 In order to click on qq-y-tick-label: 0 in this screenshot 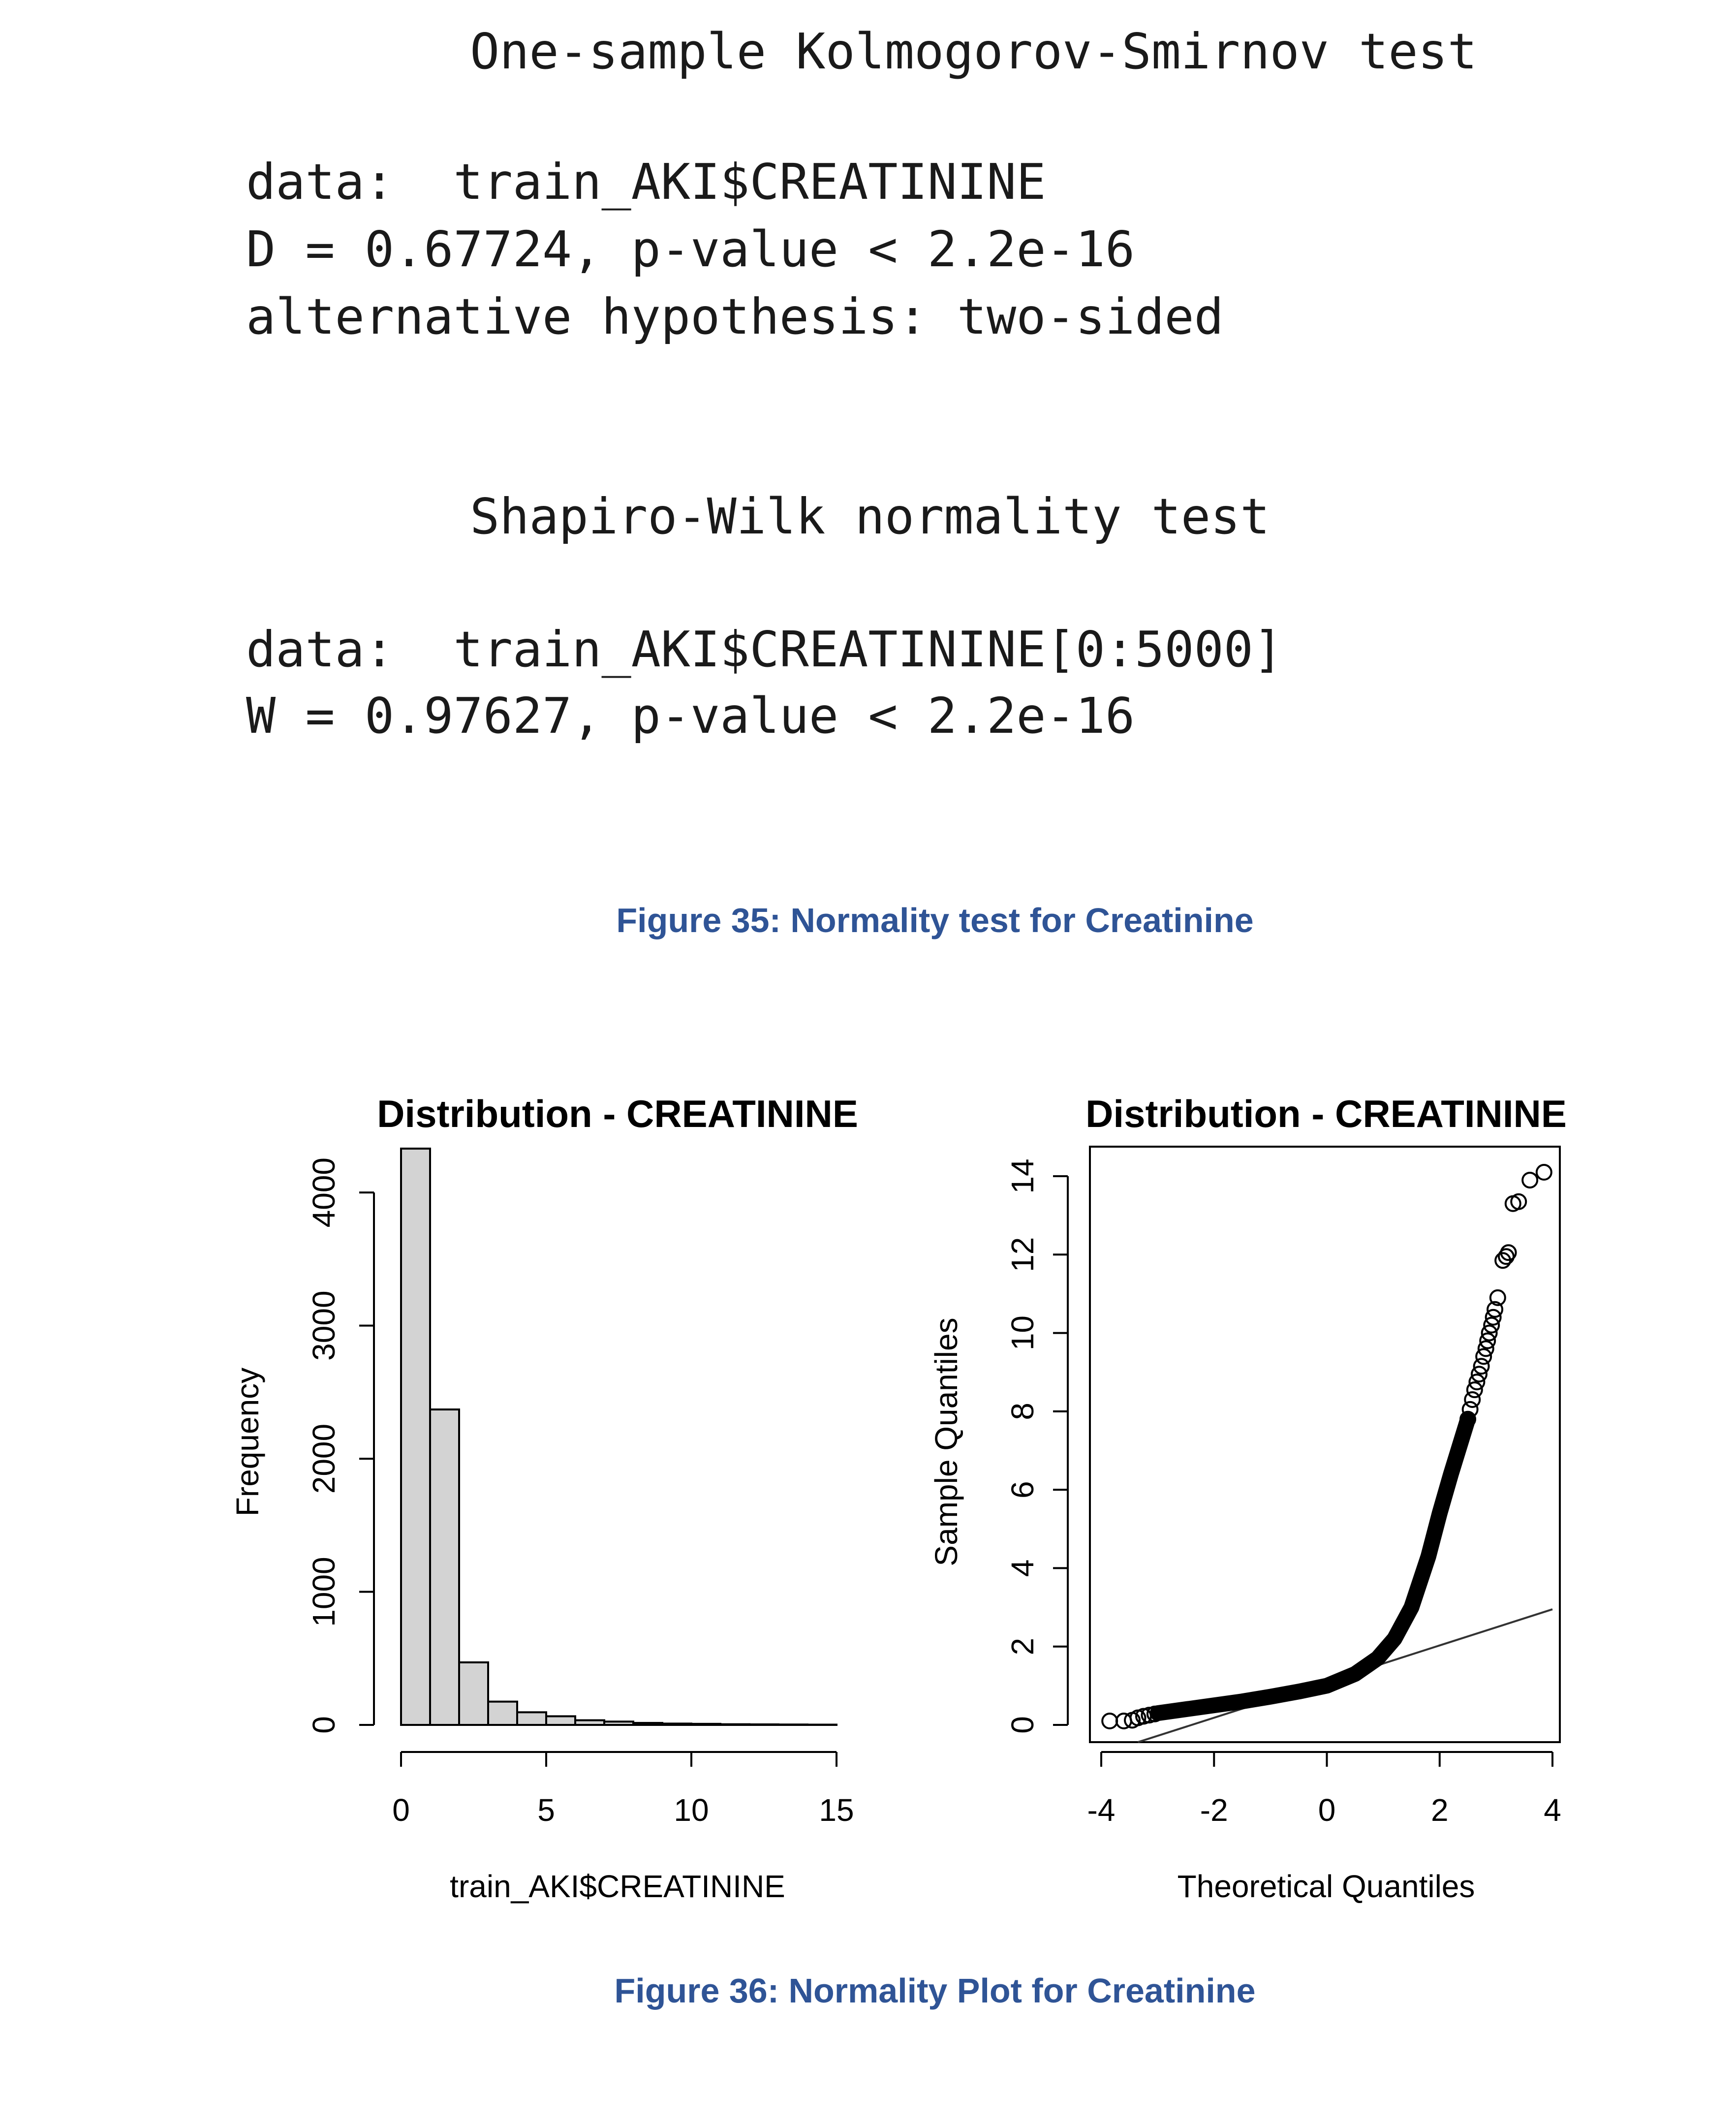, I will do `click(1022, 1725)`.